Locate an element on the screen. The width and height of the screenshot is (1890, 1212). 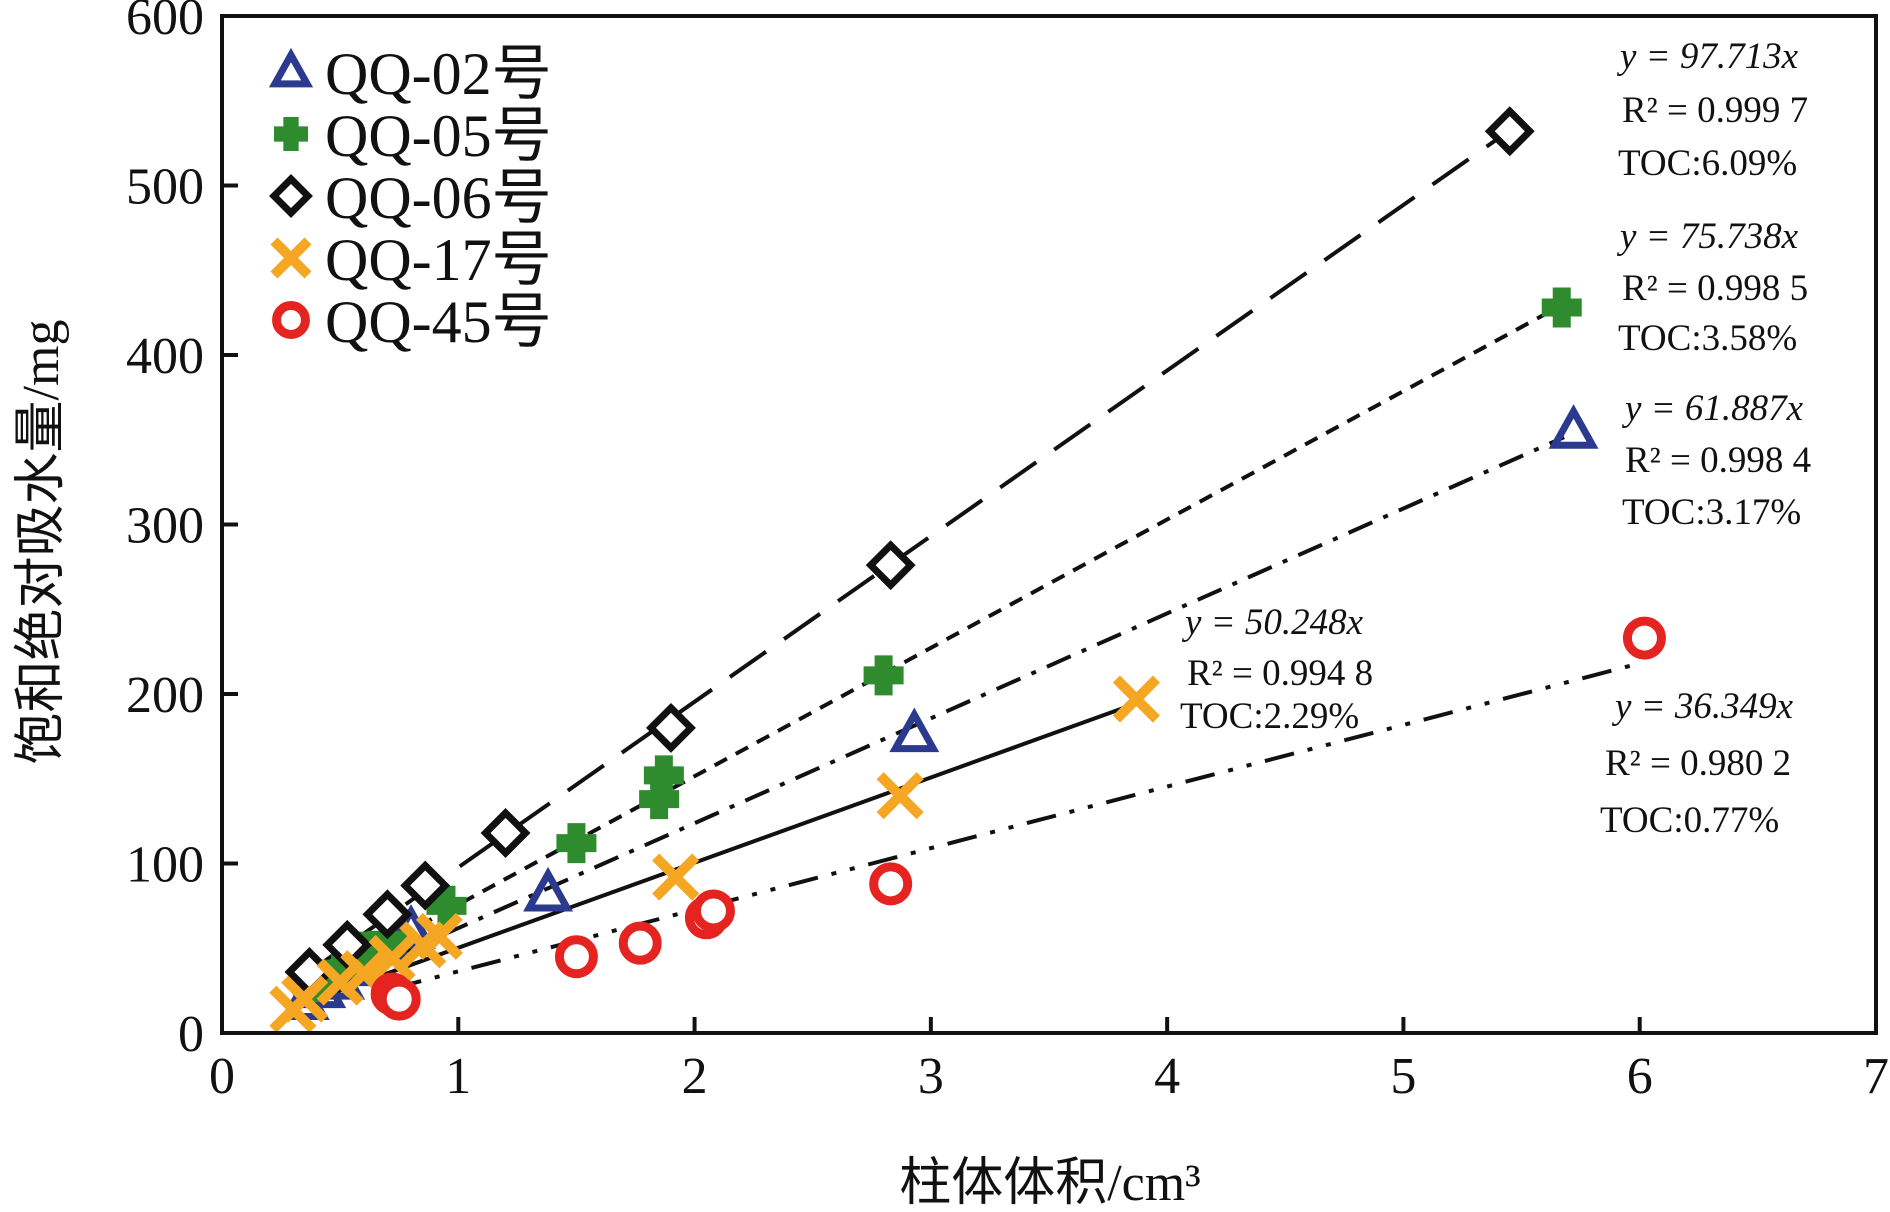
regression-equation: y = 61.887x is located at coordinates (1712, 408).